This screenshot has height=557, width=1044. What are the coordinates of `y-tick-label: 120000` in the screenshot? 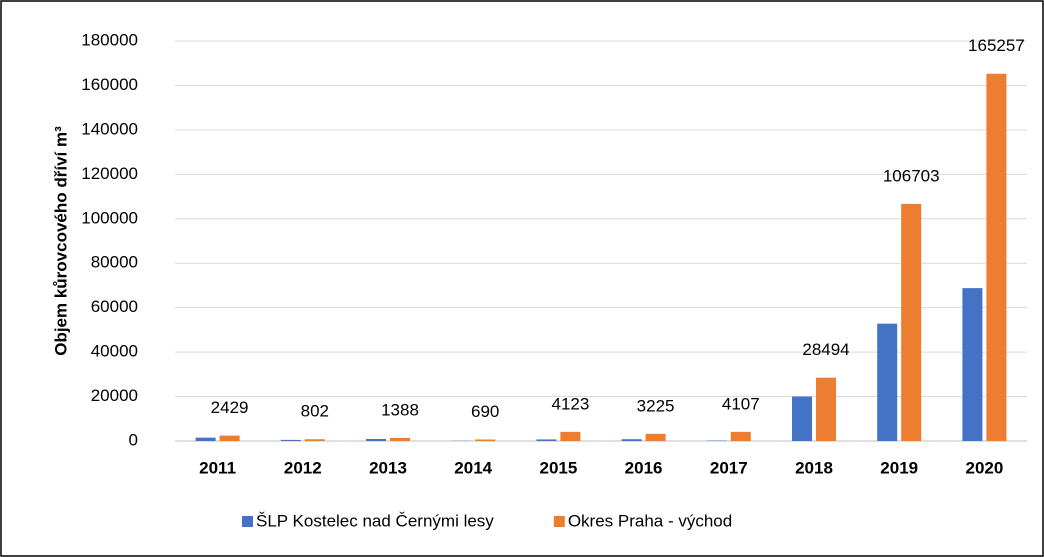 It's located at (109, 173).